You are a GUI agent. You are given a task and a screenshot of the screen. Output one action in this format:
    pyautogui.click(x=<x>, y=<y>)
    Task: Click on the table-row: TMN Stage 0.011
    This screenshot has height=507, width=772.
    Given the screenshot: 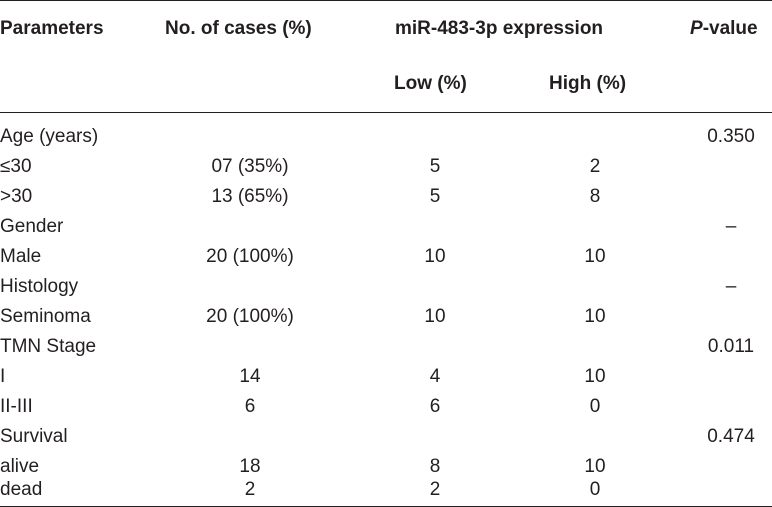 What is the action you would take?
    pyautogui.click(x=386, y=347)
    